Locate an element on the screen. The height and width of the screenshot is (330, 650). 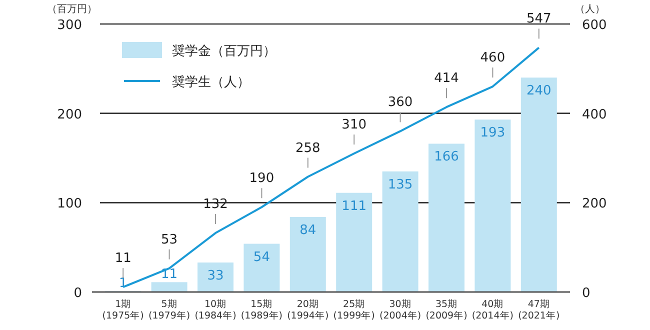
y2-tick-label: 600 is located at coordinates (594, 25).